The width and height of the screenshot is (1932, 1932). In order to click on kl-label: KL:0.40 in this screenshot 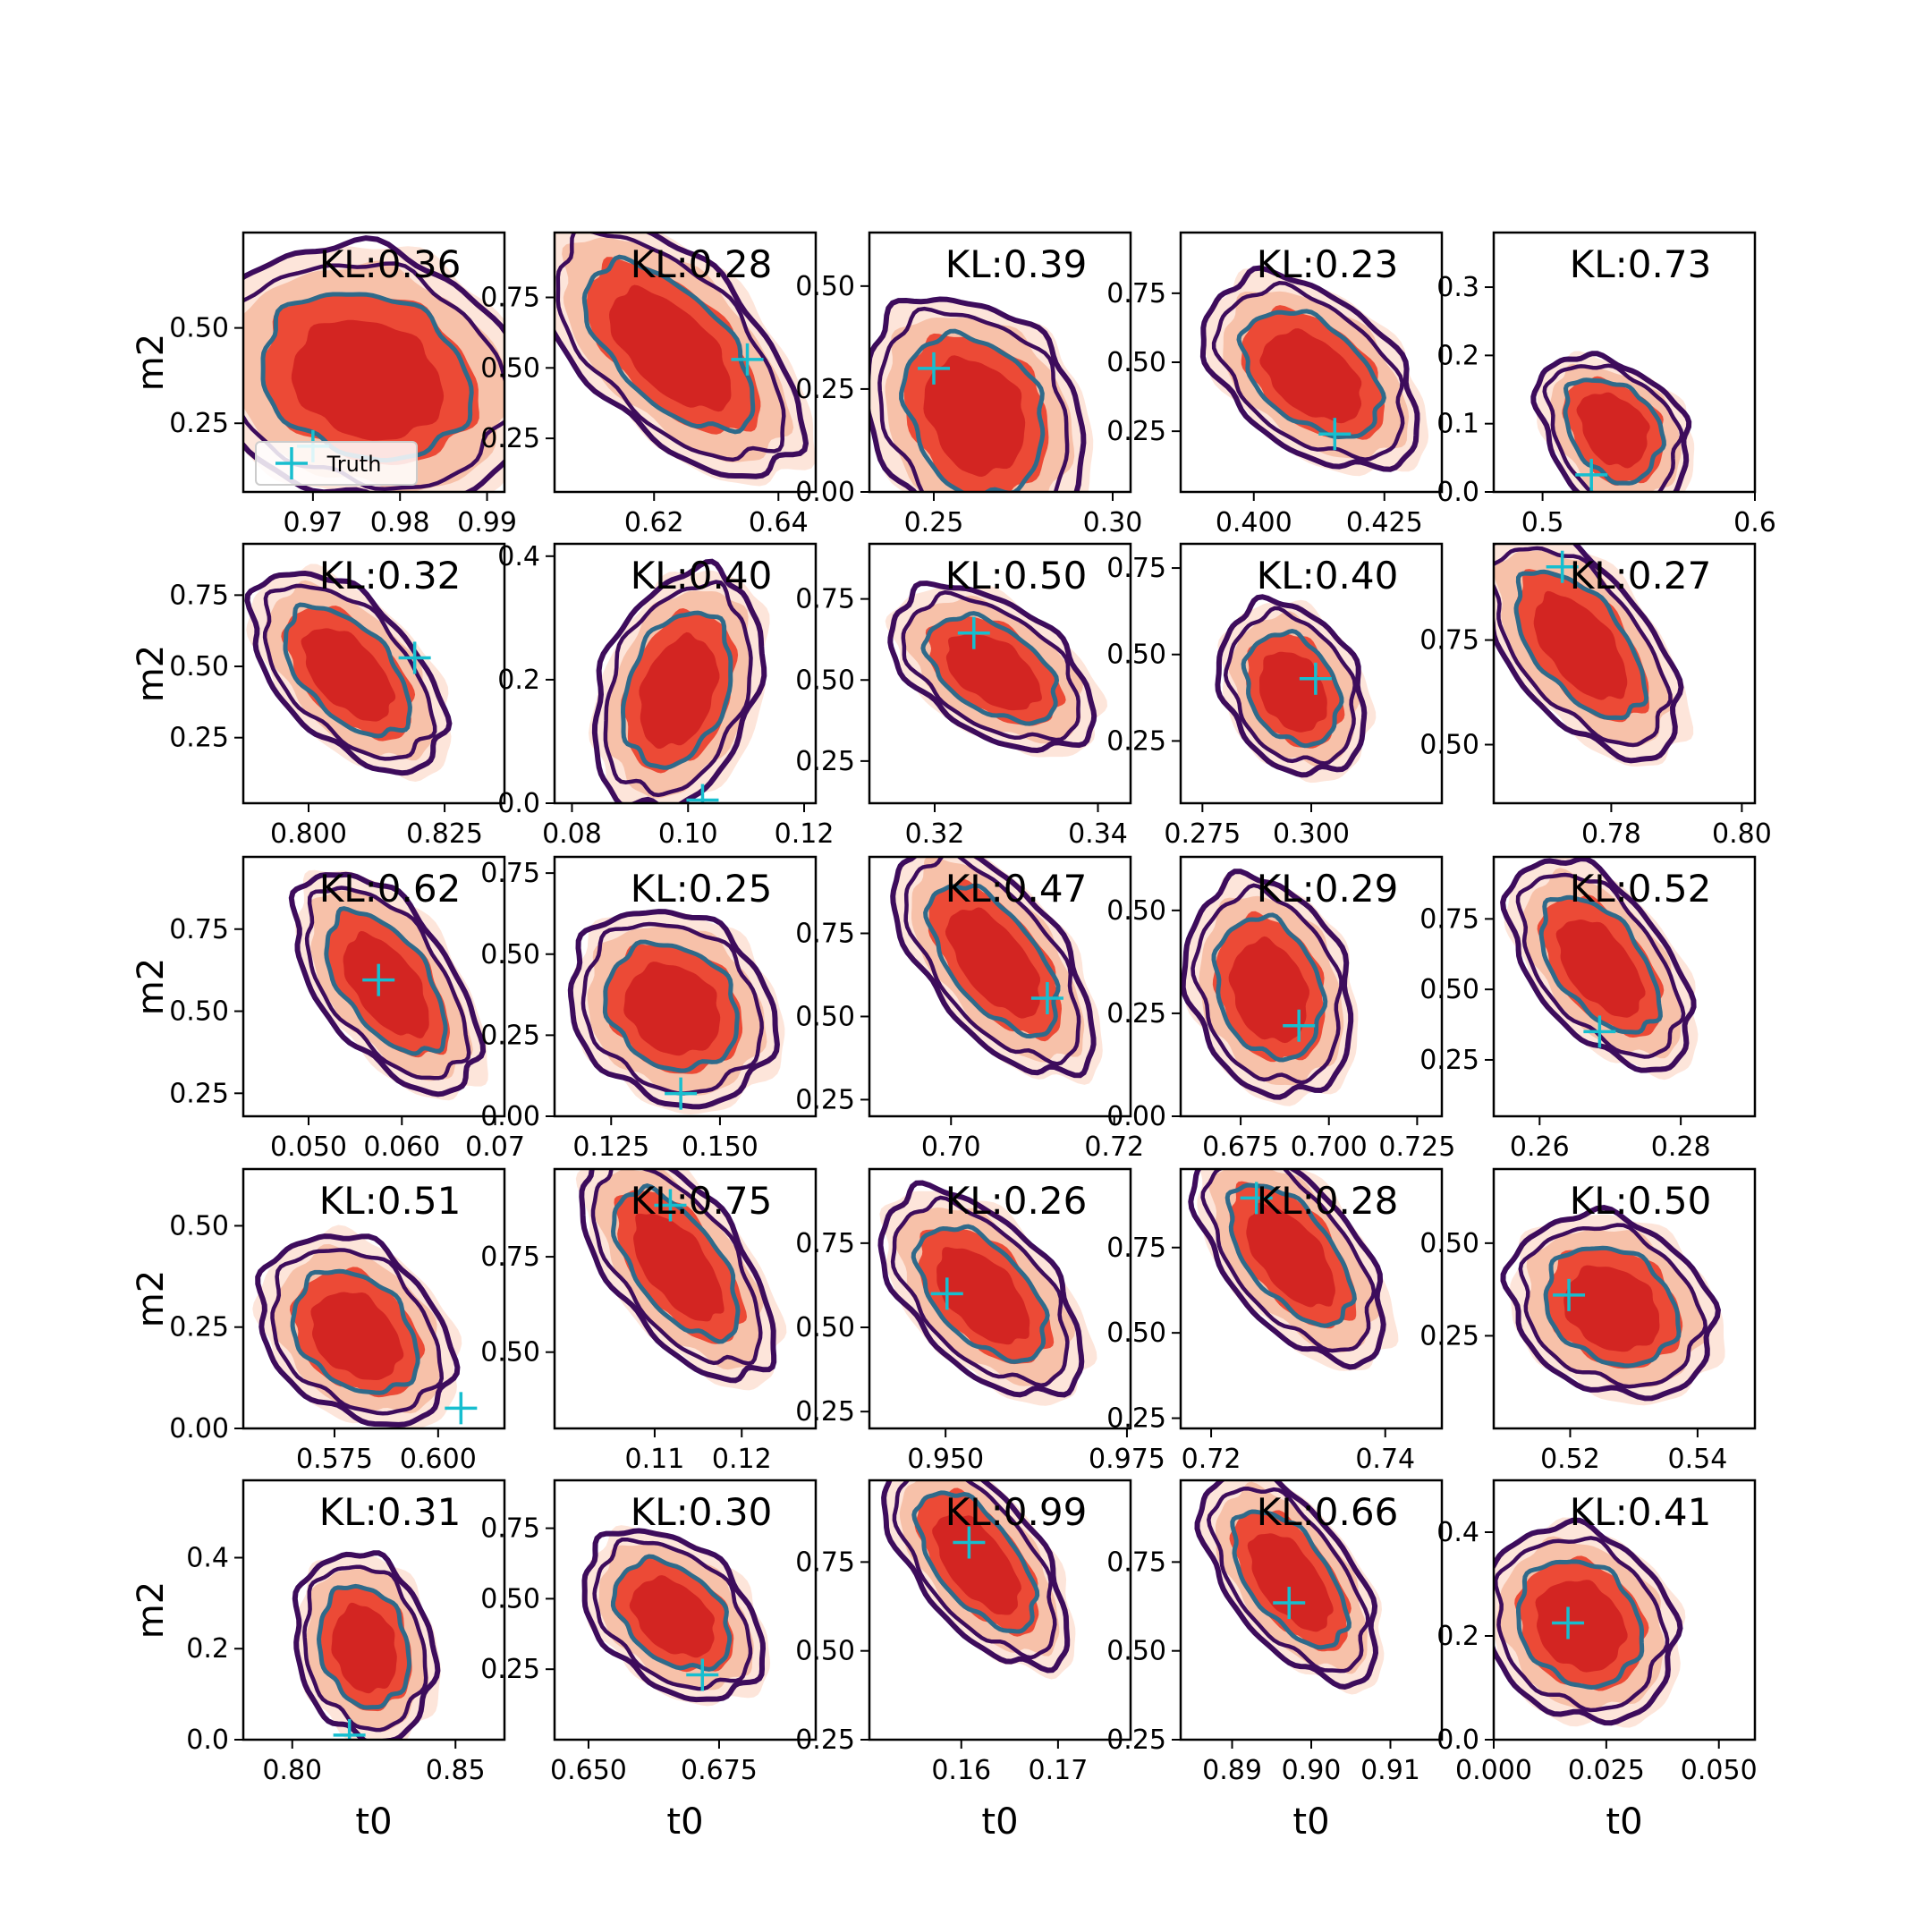, I will do `click(702, 575)`.